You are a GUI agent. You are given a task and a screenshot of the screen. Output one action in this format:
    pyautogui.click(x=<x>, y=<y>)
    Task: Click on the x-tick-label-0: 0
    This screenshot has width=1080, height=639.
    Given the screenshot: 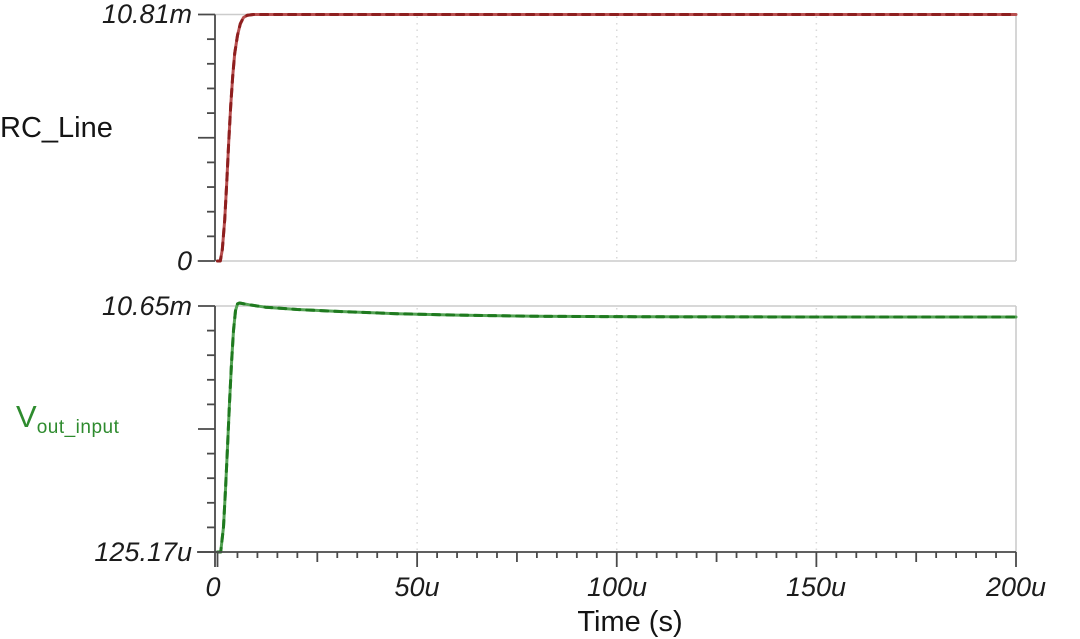 What is the action you would take?
    pyautogui.click(x=213, y=587)
    